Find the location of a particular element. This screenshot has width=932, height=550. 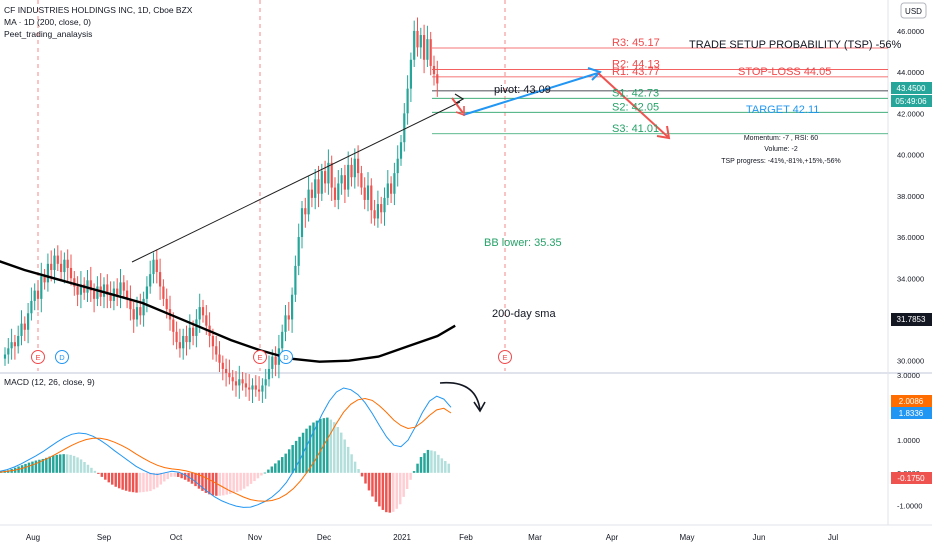

sma-badge is located at coordinates (911, 319).